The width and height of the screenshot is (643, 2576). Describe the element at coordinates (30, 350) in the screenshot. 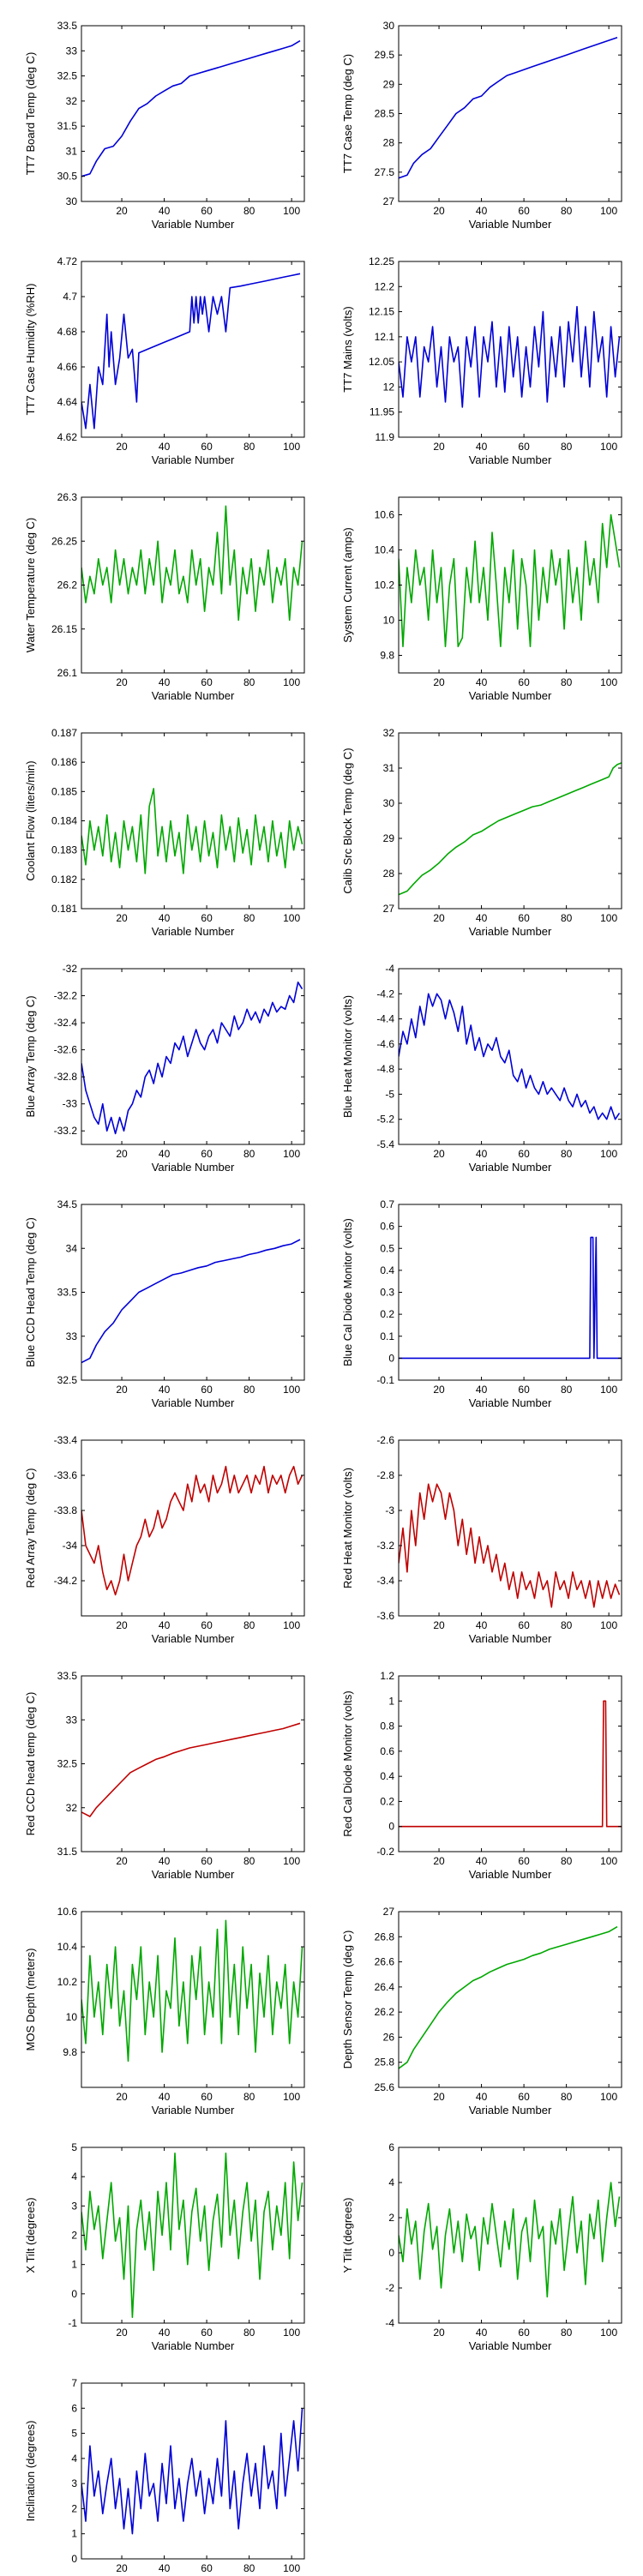

I see `y-axis-label: TT7 Case Humidity (%RH)` at that location.